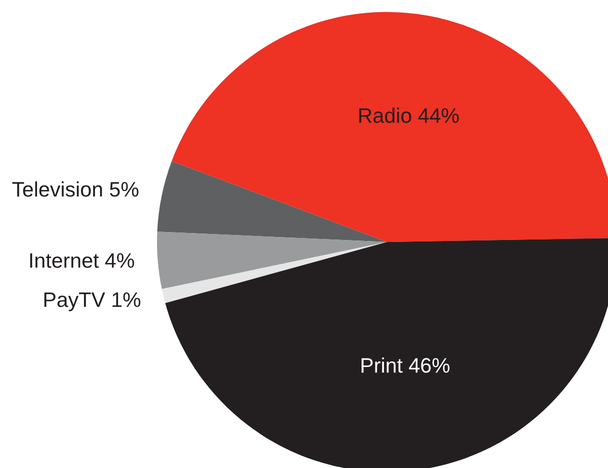 Image resolution: width=608 pixels, height=468 pixels. I want to click on slice-label: Television 5%, so click(75, 189).